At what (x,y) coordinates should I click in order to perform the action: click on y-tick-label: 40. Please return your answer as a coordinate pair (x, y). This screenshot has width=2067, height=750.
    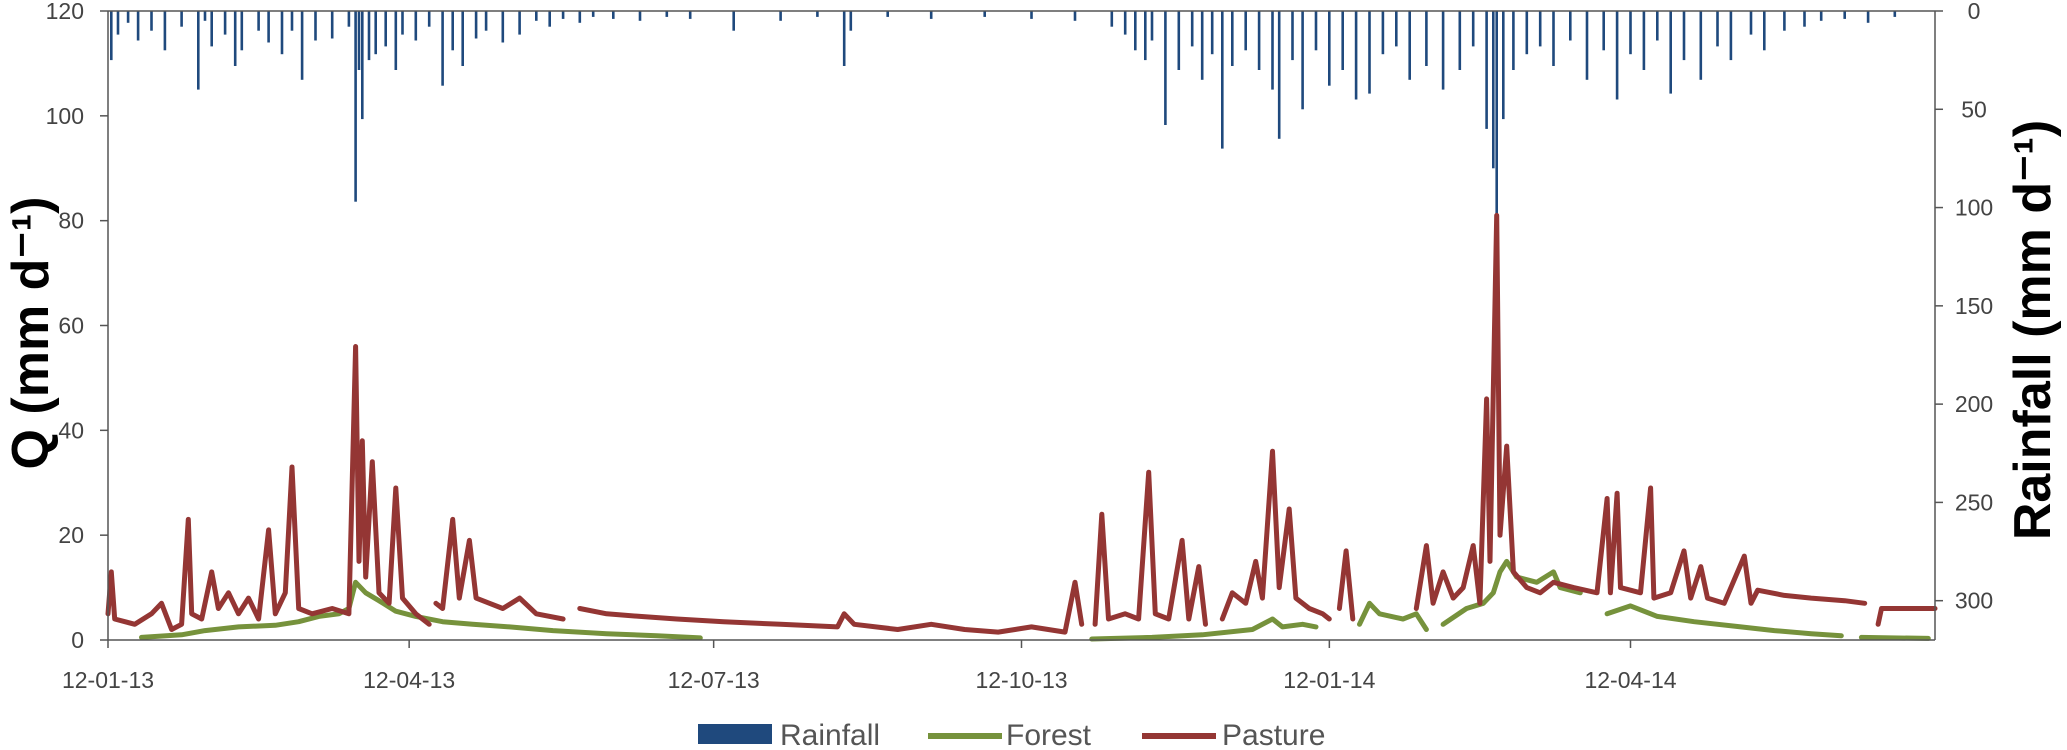
    Looking at the image, I should click on (71, 430).